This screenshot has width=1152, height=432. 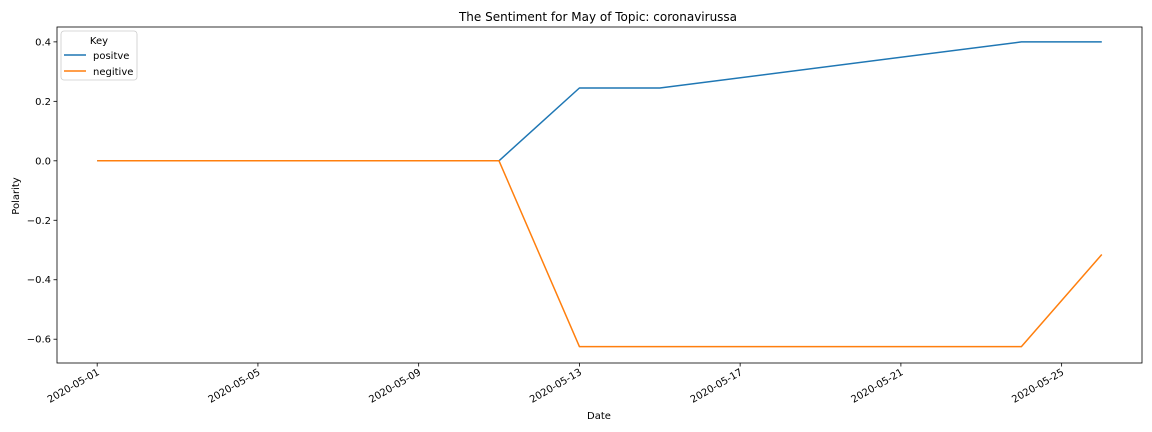 I want to click on y-tick-label: −0.2, so click(x=39, y=221).